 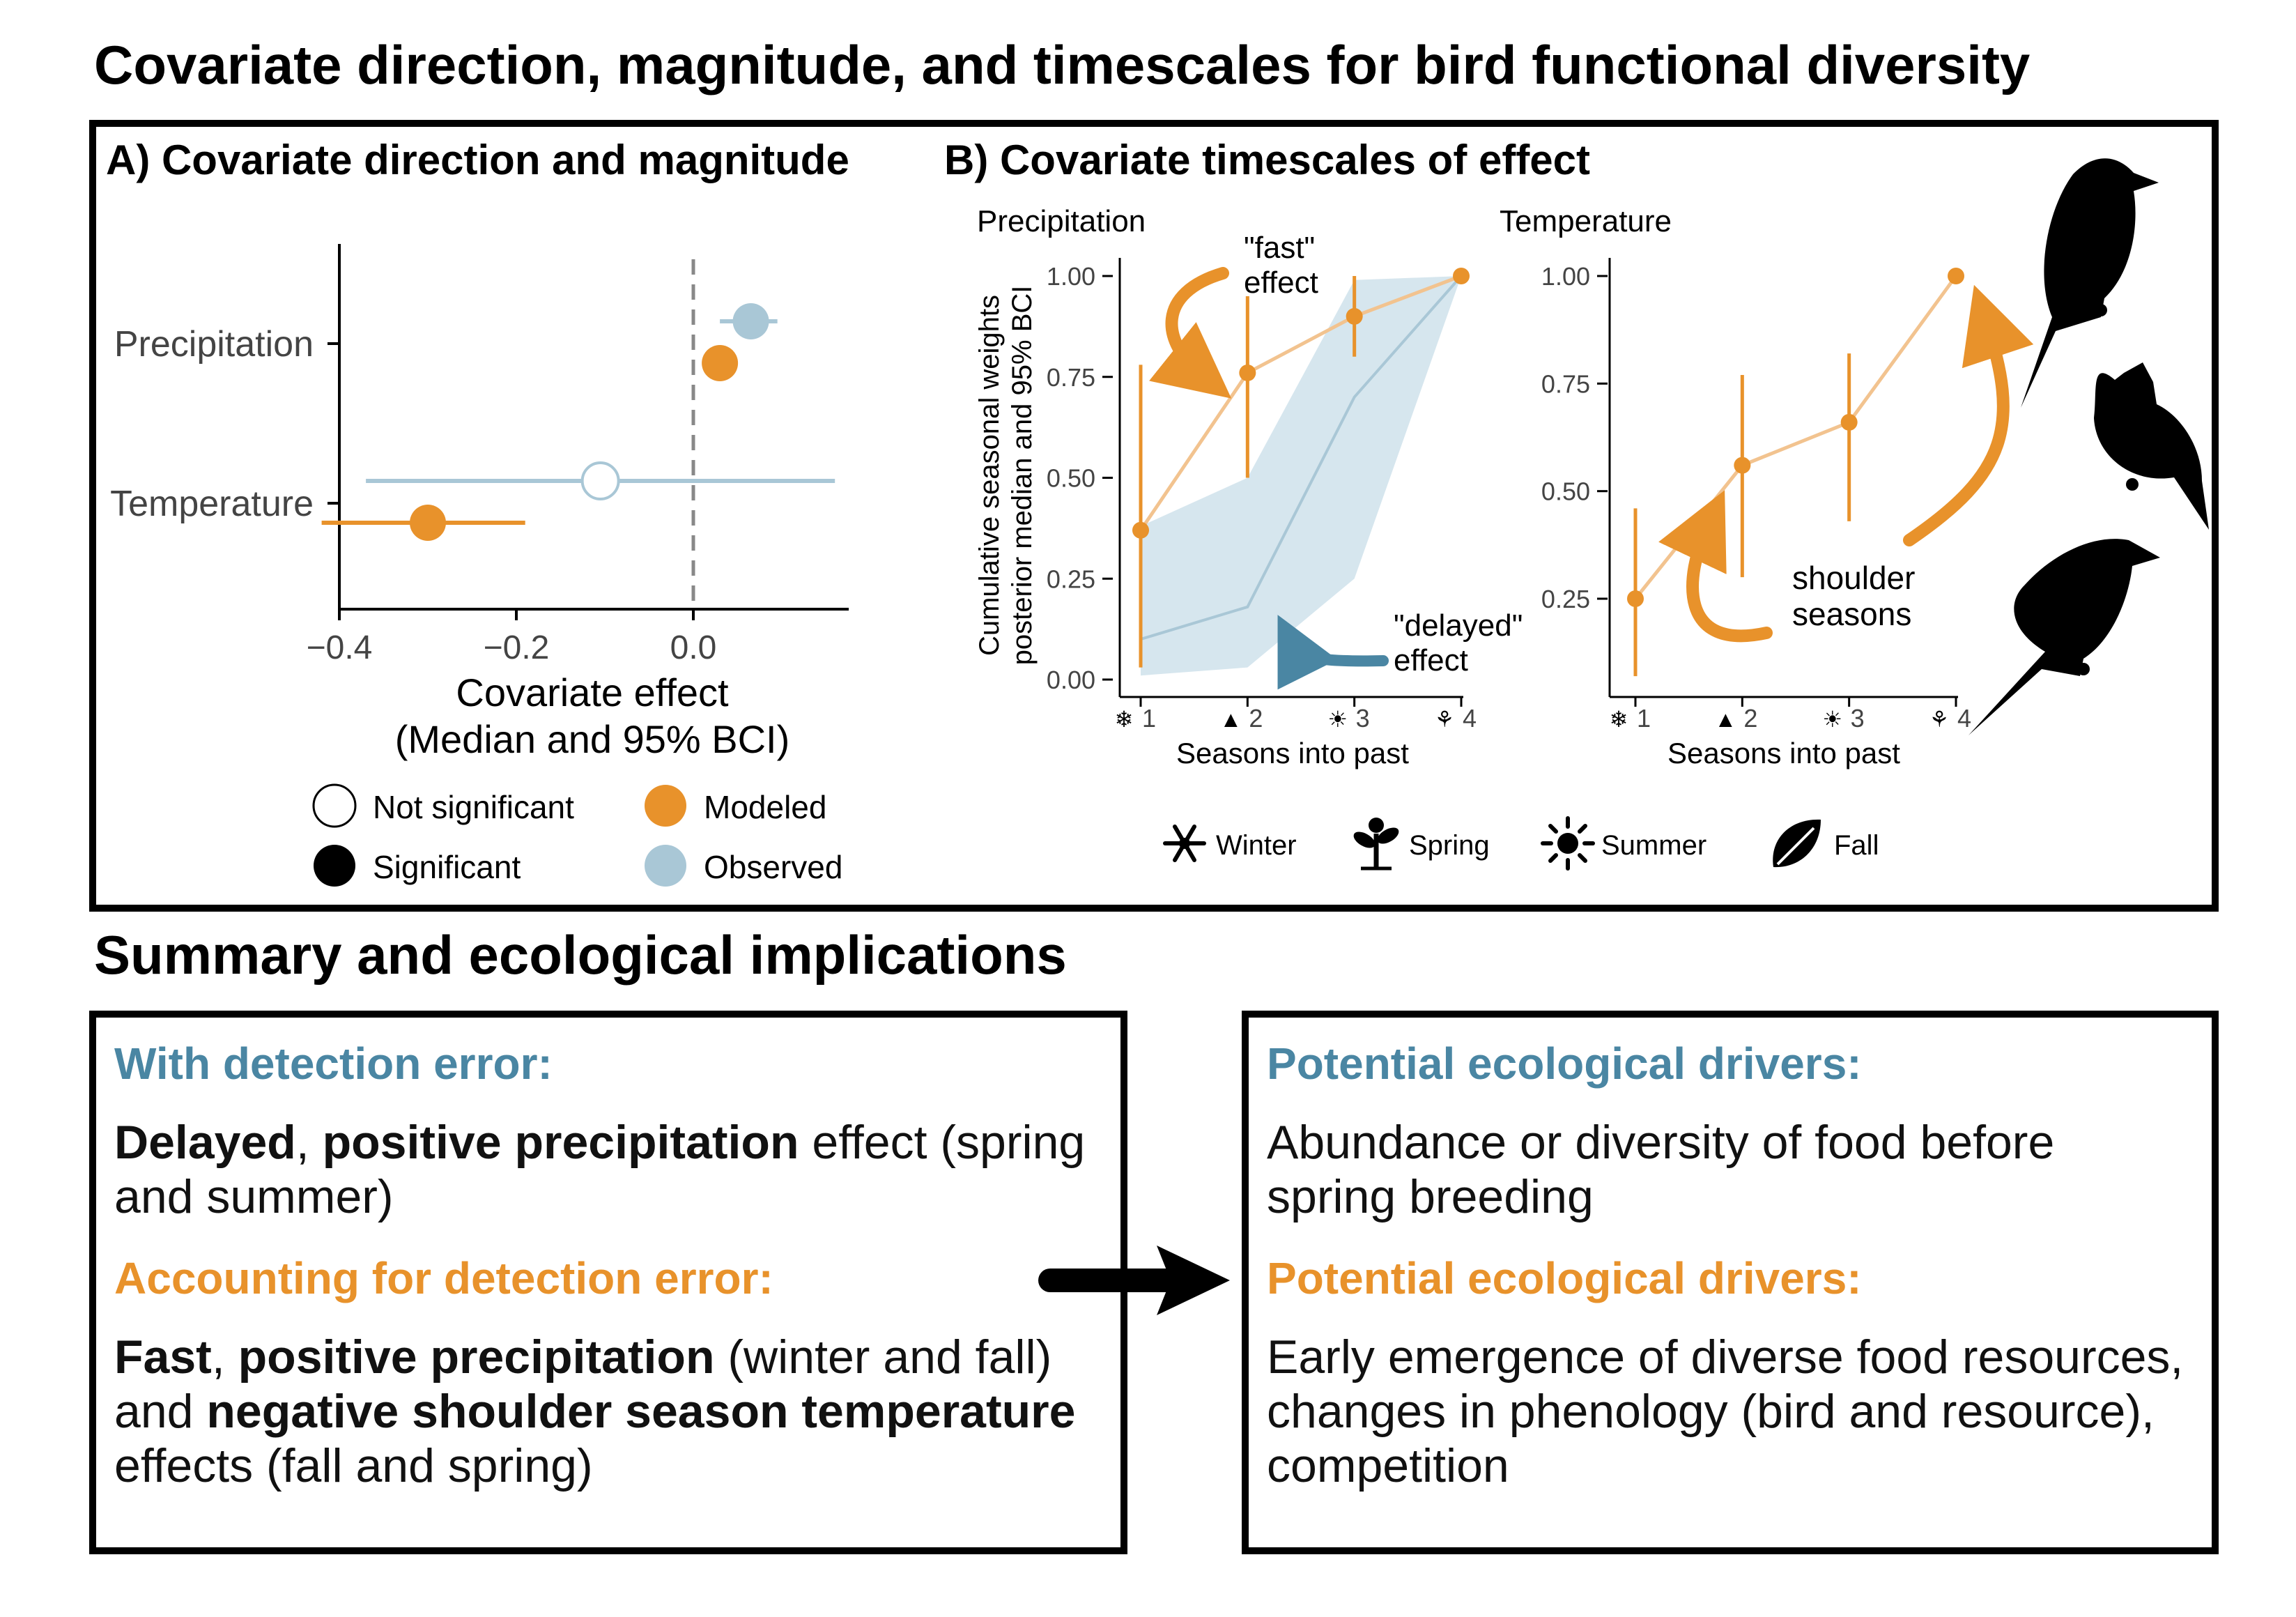 I want to click on right-header-drivers-1: Potential ecological drivers:, so click(x=1564, y=1064).